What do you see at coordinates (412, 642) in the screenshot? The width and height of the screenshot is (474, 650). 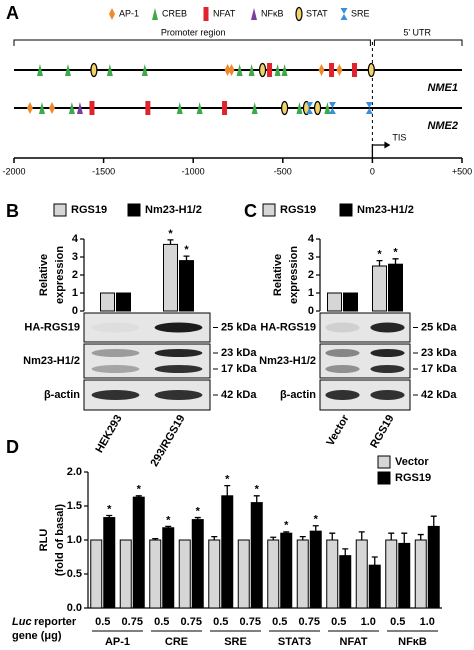 I see `group-label: NFκB` at bounding box center [412, 642].